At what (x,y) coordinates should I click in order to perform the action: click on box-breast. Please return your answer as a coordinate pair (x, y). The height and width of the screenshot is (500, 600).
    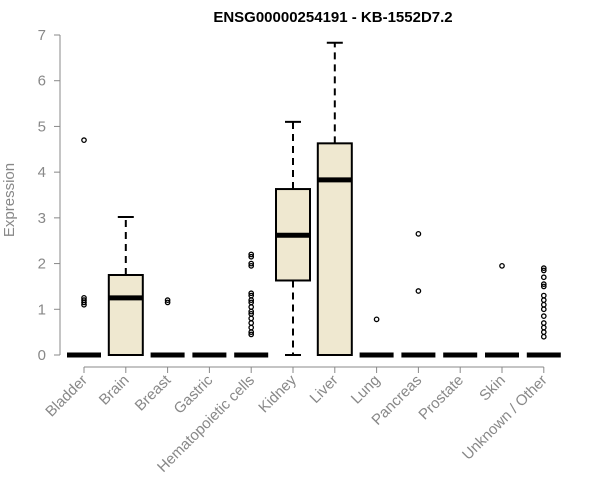
    Looking at the image, I should click on (167, 335).